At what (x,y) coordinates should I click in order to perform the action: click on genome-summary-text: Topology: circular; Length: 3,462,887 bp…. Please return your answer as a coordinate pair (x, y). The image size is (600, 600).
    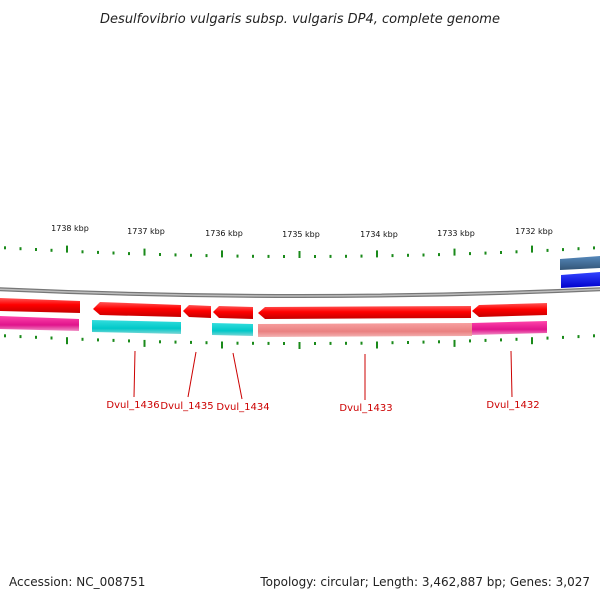
    Looking at the image, I should click on (424, 582).